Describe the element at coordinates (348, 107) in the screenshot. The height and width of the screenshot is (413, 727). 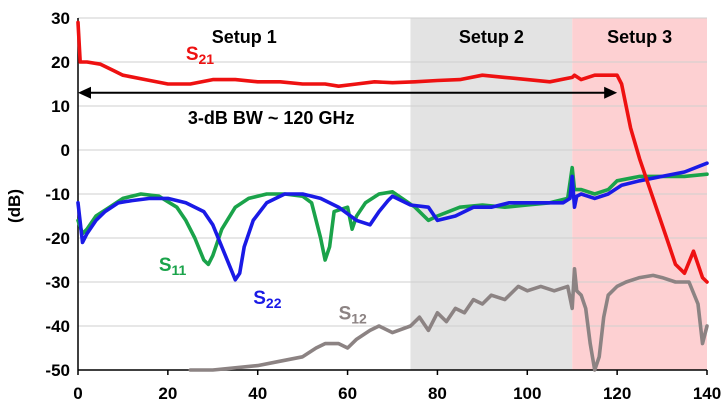
I see `annotations: 3-dB BW ~ 120 GHz` at that location.